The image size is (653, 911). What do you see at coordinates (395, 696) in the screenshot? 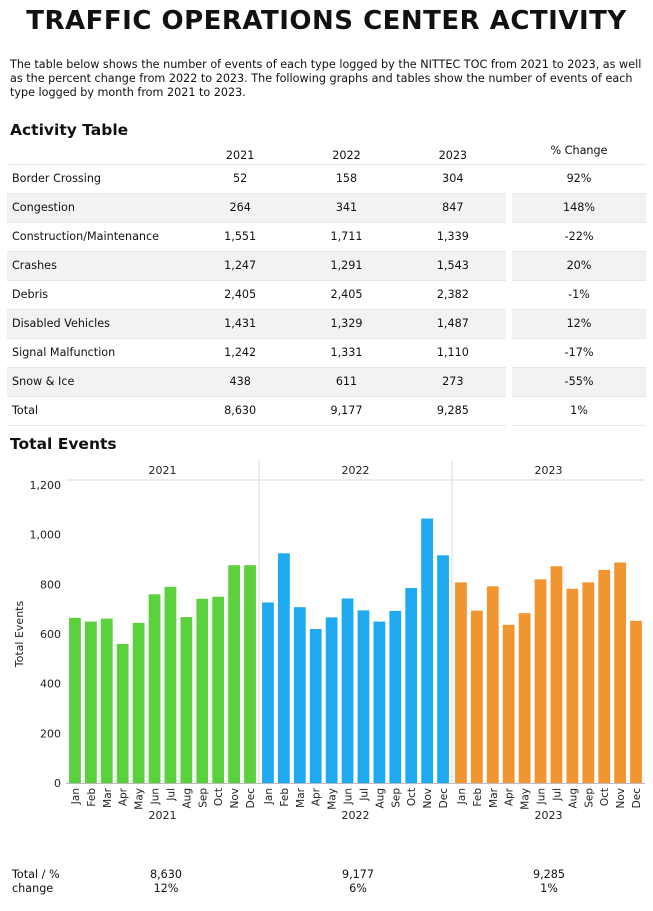
I see `bar-2022-sep` at bounding box center [395, 696].